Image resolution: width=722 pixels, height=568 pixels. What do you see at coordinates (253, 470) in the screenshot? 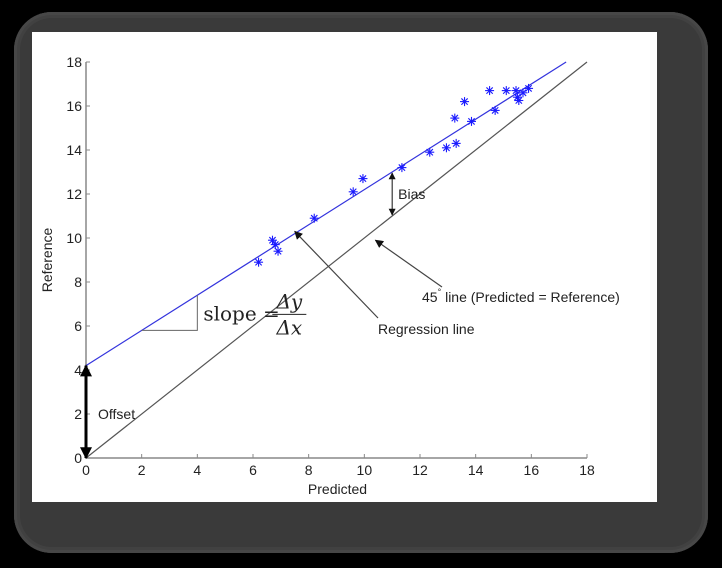
I see `x-tick-label: 6` at bounding box center [253, 470].